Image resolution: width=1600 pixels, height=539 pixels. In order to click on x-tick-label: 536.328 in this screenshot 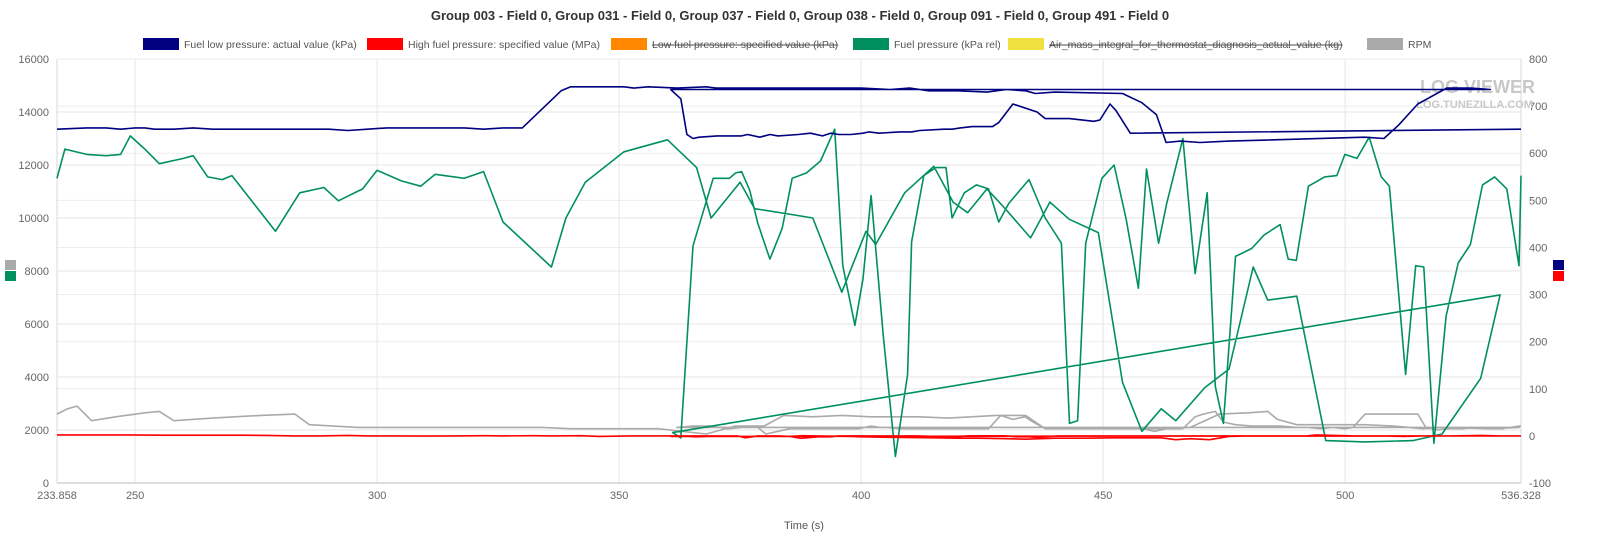, I will do `click(1521, 496)`.